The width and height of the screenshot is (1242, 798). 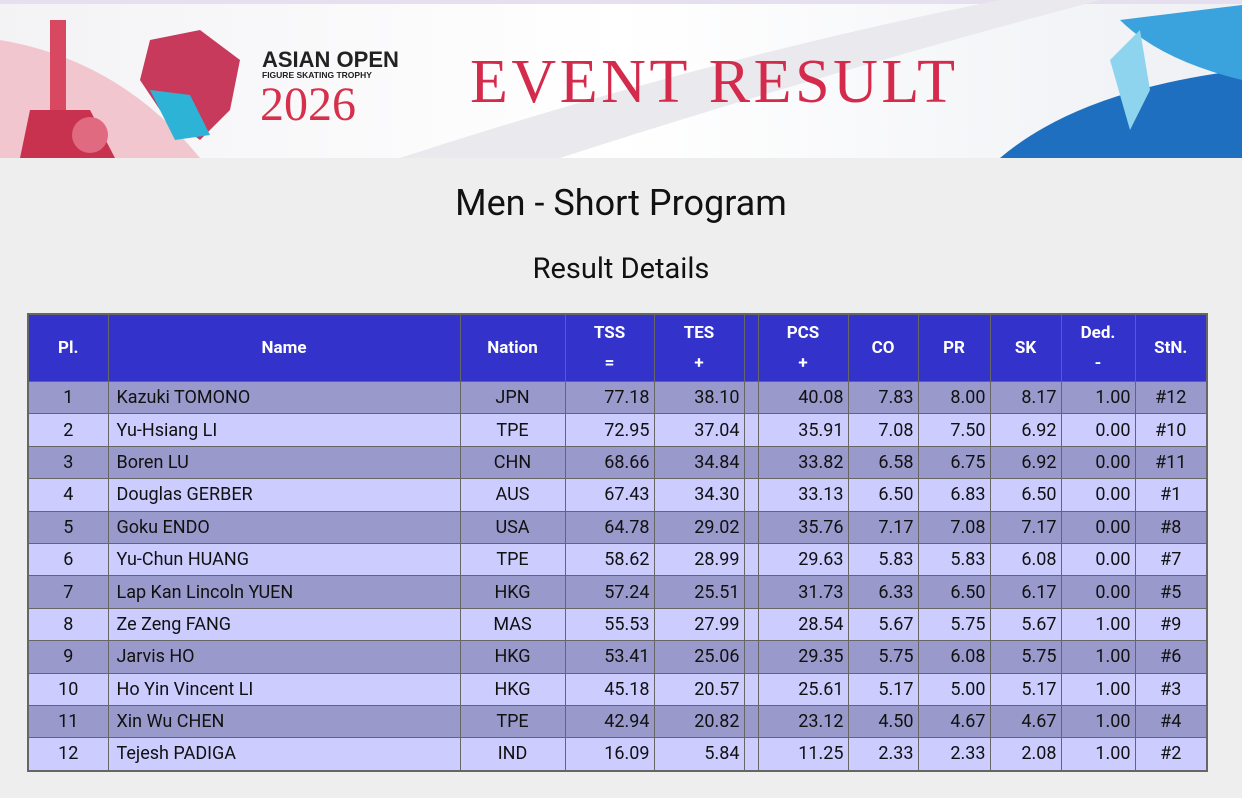 I want to click on table-cell: 3, so click(x=68, y=462).